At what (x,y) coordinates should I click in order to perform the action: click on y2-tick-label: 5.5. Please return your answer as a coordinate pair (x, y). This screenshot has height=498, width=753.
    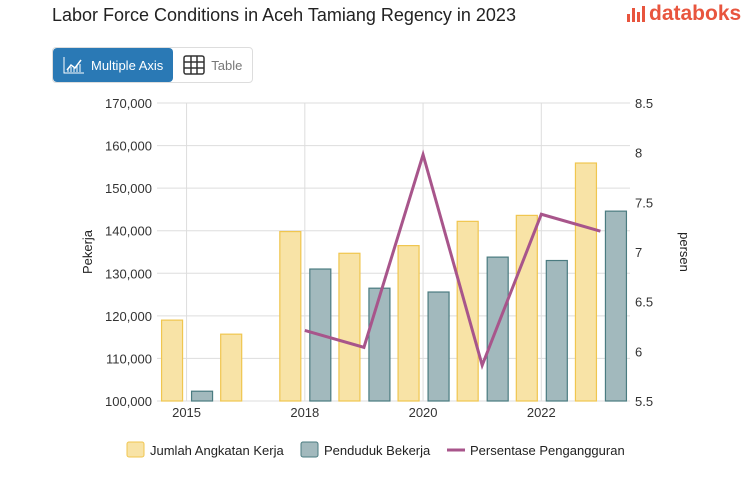
    Looking at the image, I should click on (644, 401).